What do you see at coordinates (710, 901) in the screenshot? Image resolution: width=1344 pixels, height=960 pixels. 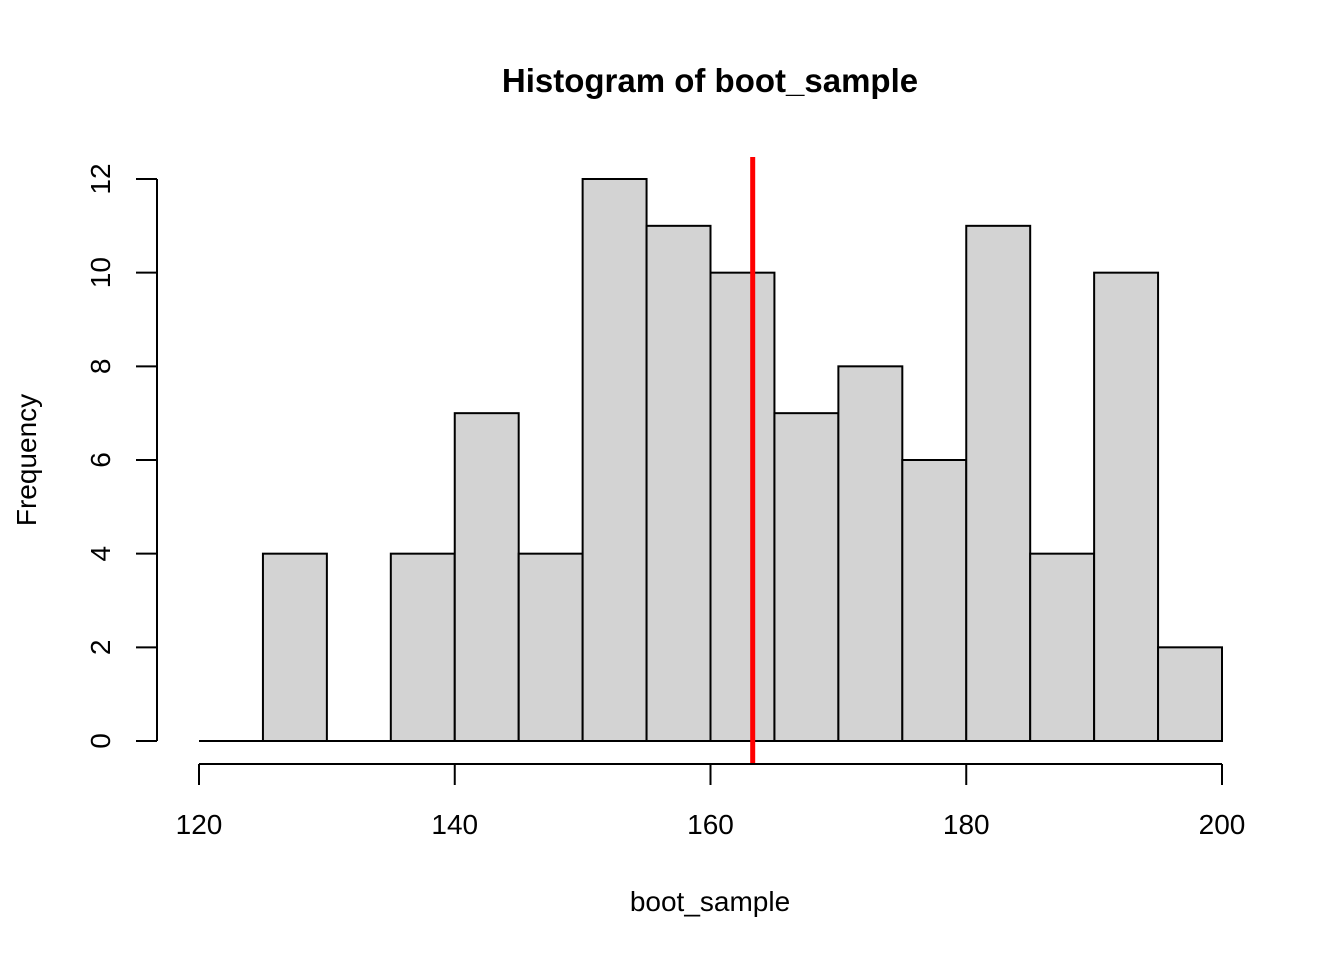 I see `x-axis-label: boot_sample` at bounding box center [710, 901].